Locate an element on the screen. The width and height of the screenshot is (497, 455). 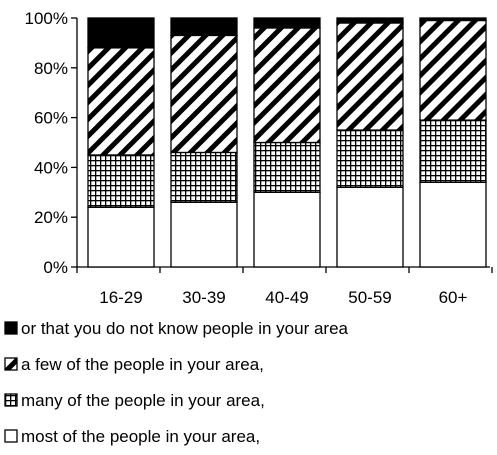
legend-label: many of the people in your area, is located at coordinates (143, 400).